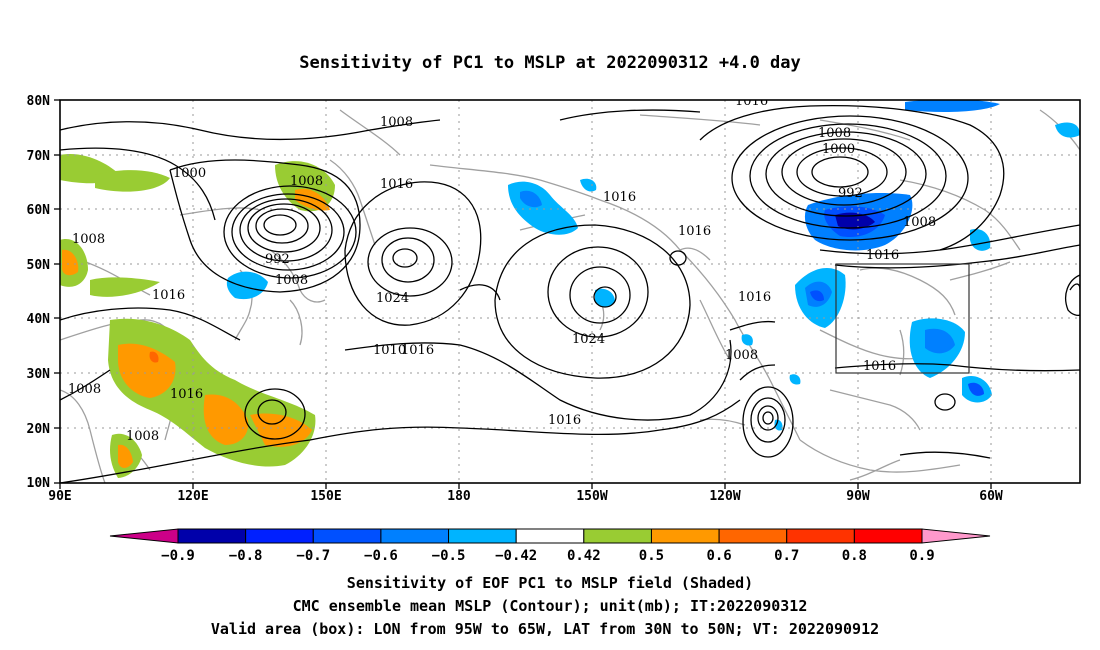  I want to click on colorbar-label: −0.6, so click(381, 556).